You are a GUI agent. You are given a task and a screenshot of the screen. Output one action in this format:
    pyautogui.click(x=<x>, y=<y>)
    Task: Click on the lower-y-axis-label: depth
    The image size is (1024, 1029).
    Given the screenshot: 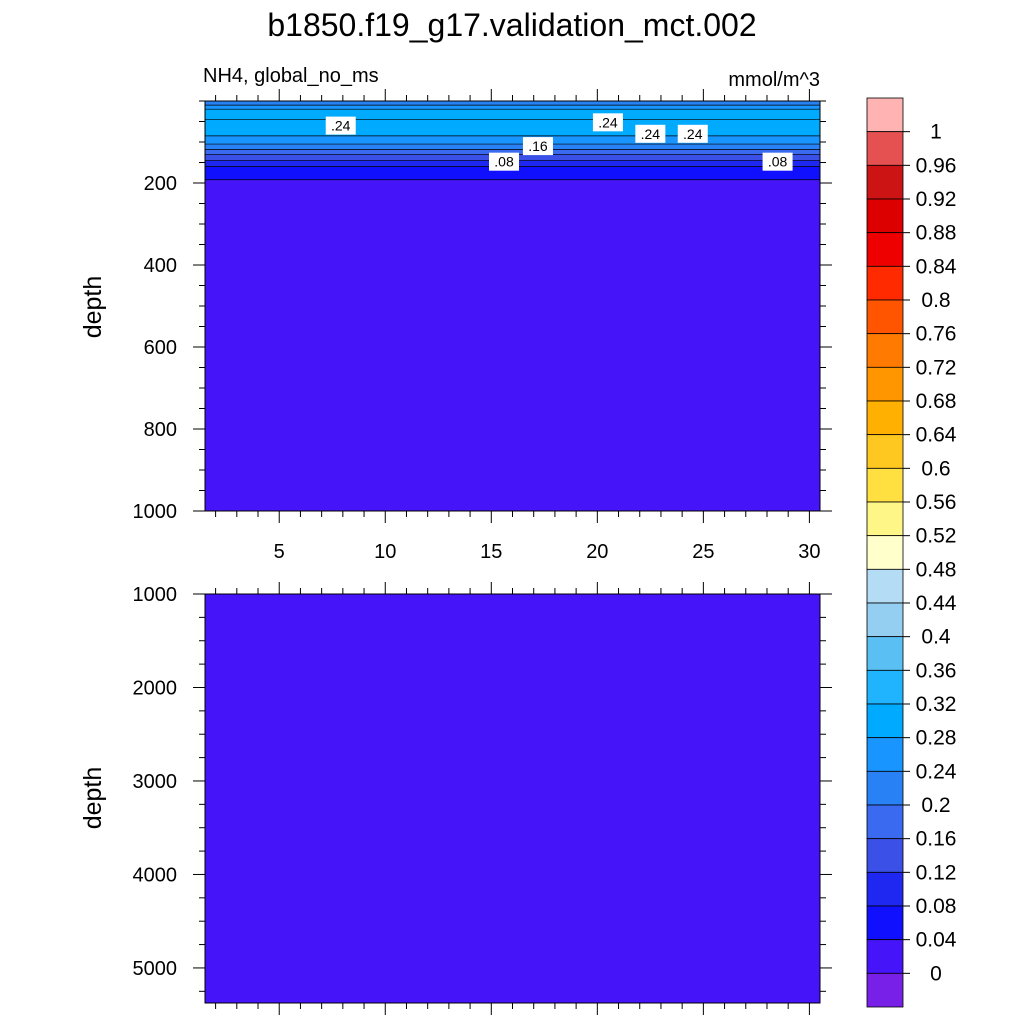 What is the action you would take?
    pyautogui.click(x=93, y=798)
    